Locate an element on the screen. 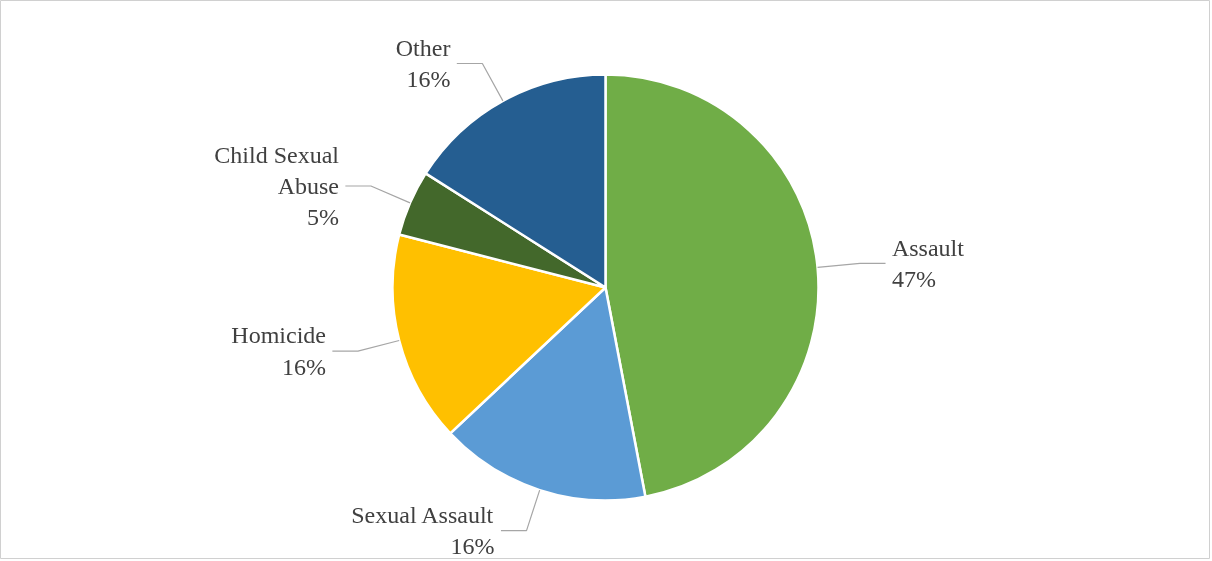 The height and width of the screenshot is (561, 1212). slice-label: Other is located at coordinates (423, 47).